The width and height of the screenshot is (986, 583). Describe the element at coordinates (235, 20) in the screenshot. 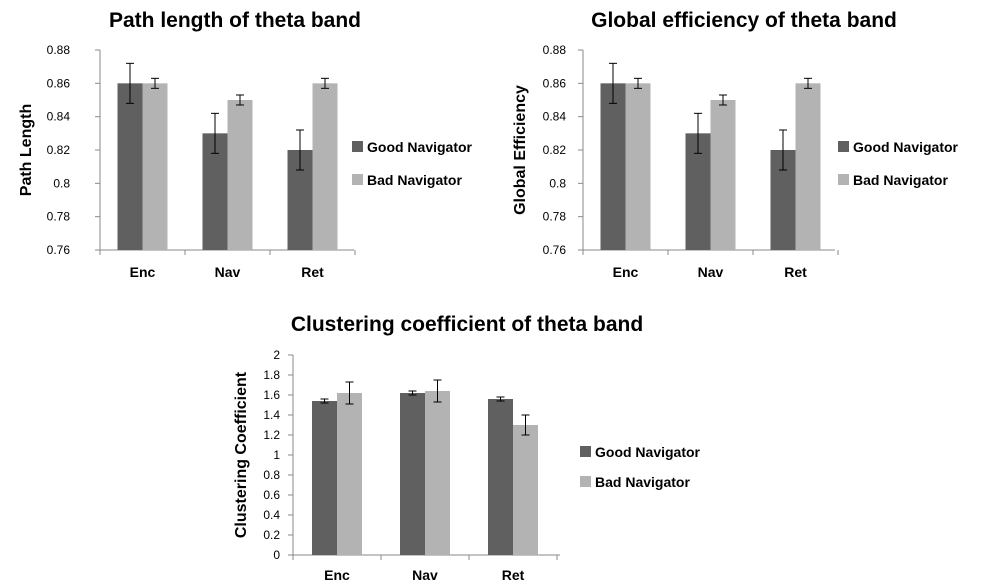

I see `chart-title: Path length of theta band` at that location.